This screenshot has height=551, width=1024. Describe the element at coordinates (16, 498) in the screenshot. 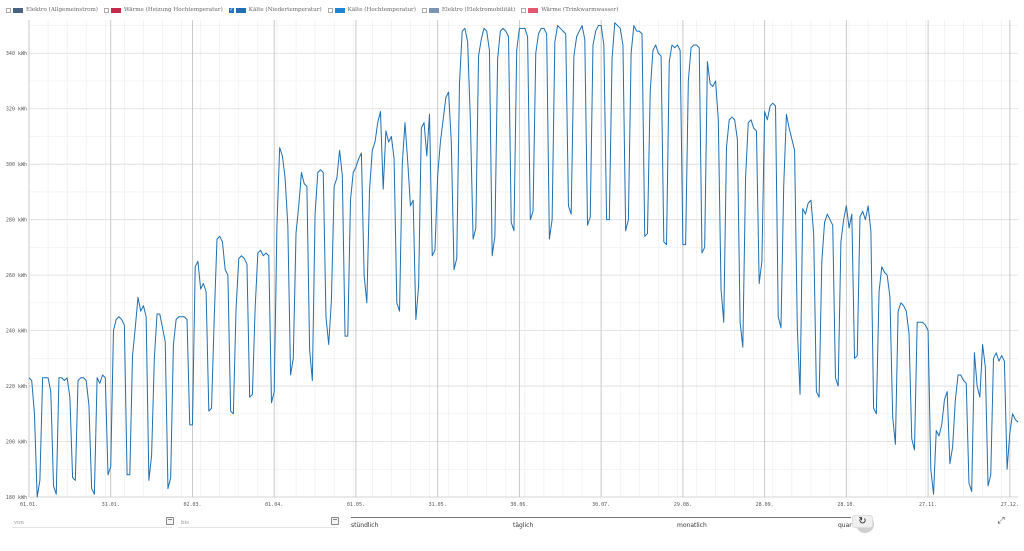

I see `y-tick-label: 180 kWh` at that location.